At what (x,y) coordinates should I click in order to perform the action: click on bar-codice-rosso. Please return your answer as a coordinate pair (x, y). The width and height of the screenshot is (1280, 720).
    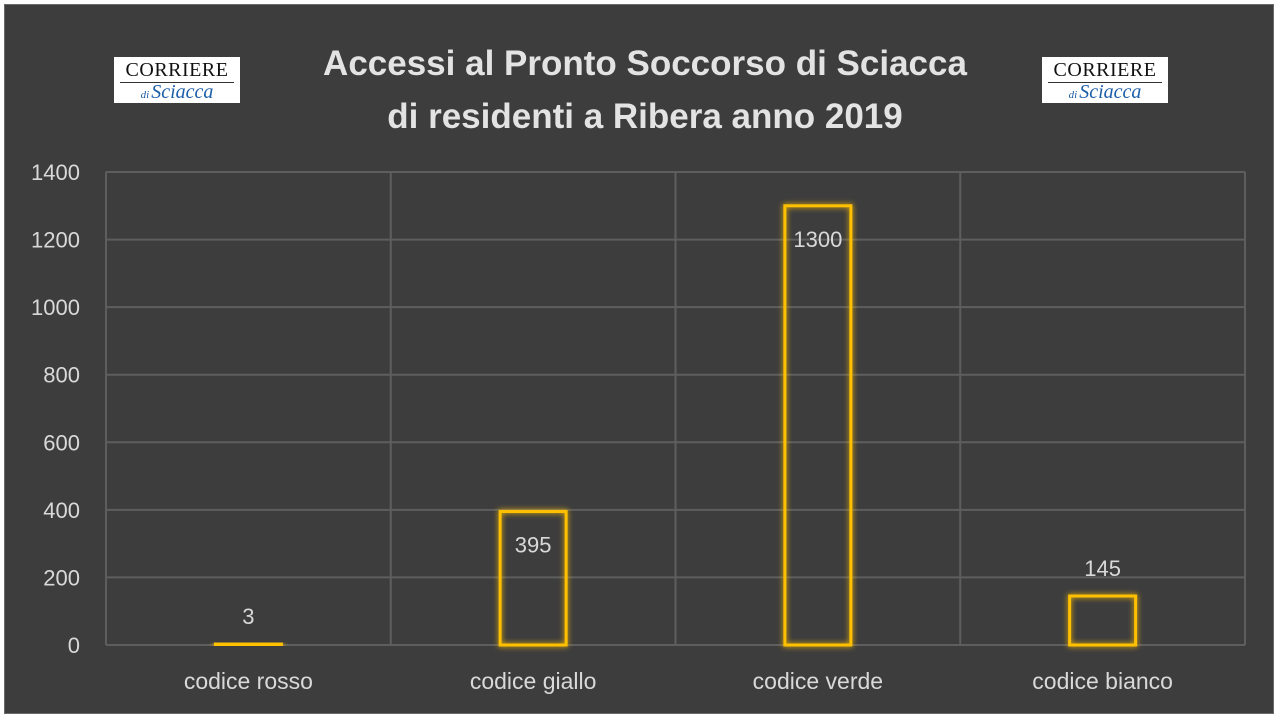
    Looking at the image, I should click on (248, 644).